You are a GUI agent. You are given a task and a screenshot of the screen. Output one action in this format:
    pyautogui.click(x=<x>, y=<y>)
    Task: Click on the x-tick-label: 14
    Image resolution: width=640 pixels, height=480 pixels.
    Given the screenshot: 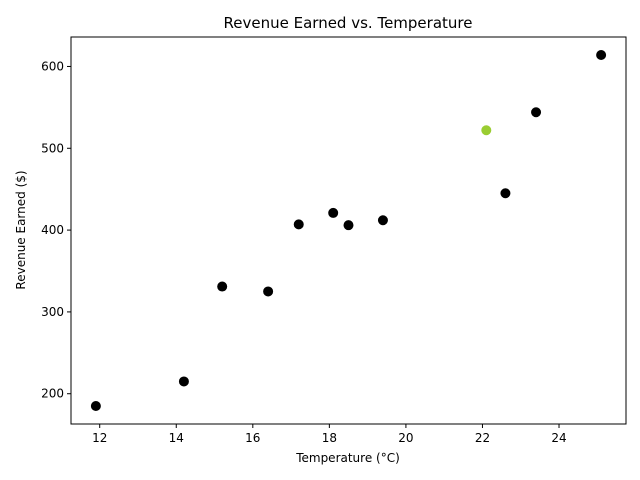 What is the action you would take?
    pyautogui.click(x=176, y=438)
    